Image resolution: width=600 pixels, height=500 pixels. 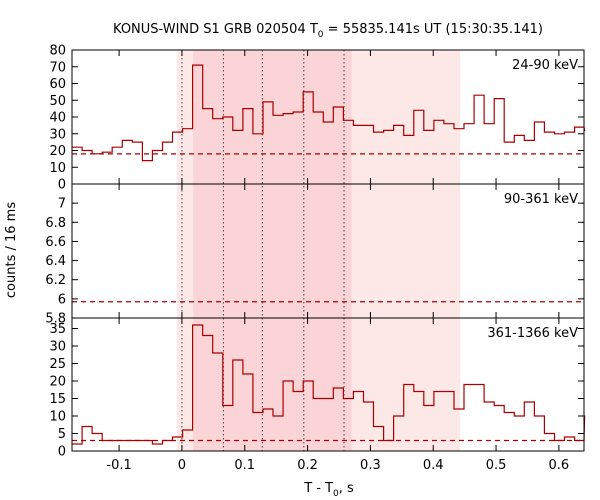 What do you see at coordinates (62, 299) in the screenshot?
I see `y-tick-label: 6` at bounding box center [62, 299].